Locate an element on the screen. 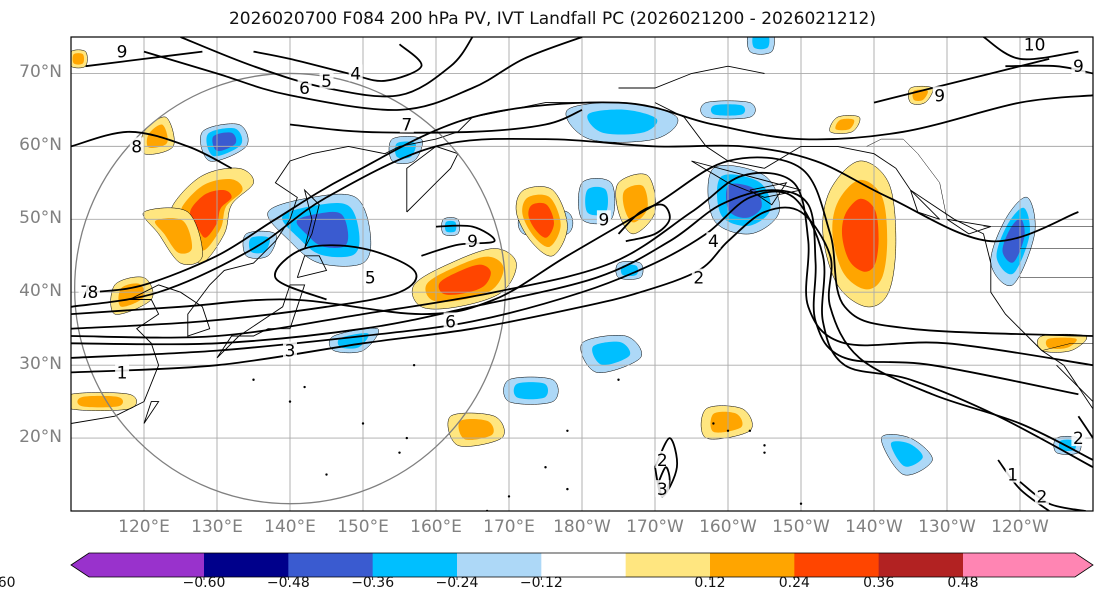 The height and width of the screenshot is (604, 1105). pv-contour-label: 8 is located at coordinates (136, 147).